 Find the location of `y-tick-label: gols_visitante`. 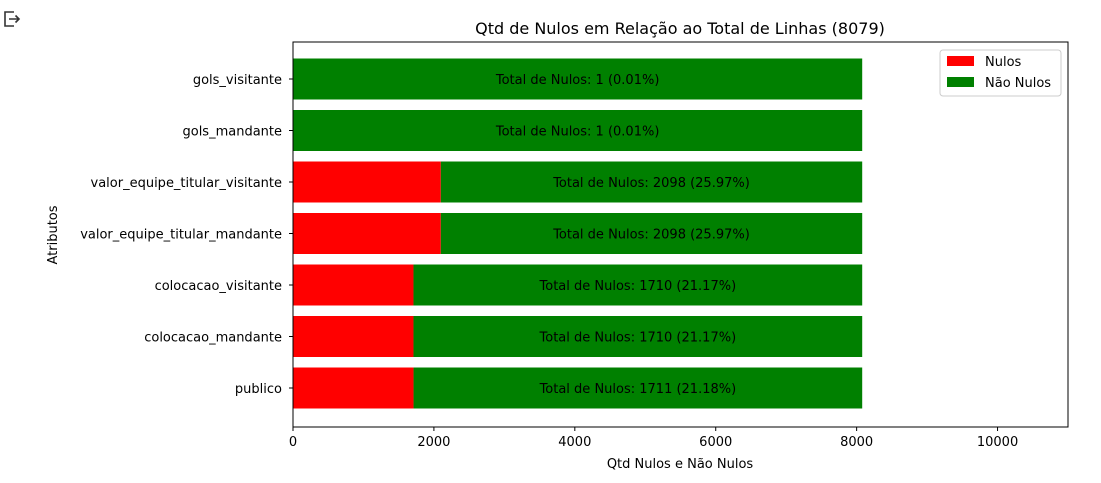

y-tick-label: gols_visitante is located at coordinates (237, 80).